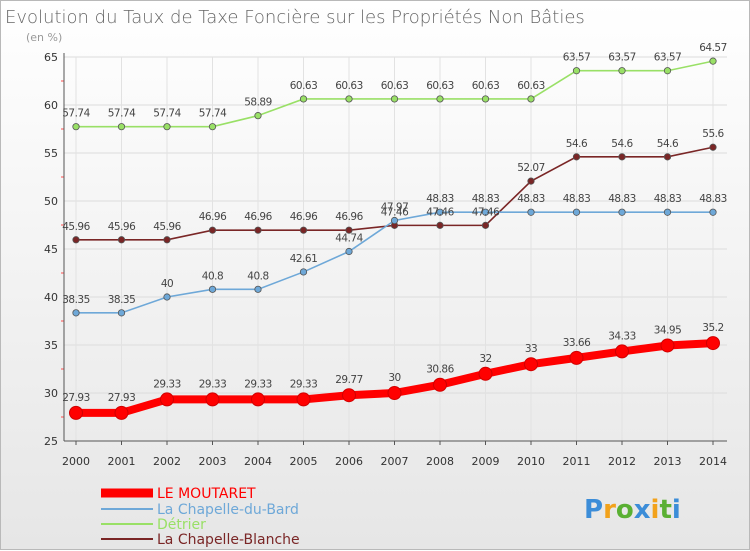 This screenshot has height=551, width=750. I want to click on data-label: 33.66, so click(577, 343).